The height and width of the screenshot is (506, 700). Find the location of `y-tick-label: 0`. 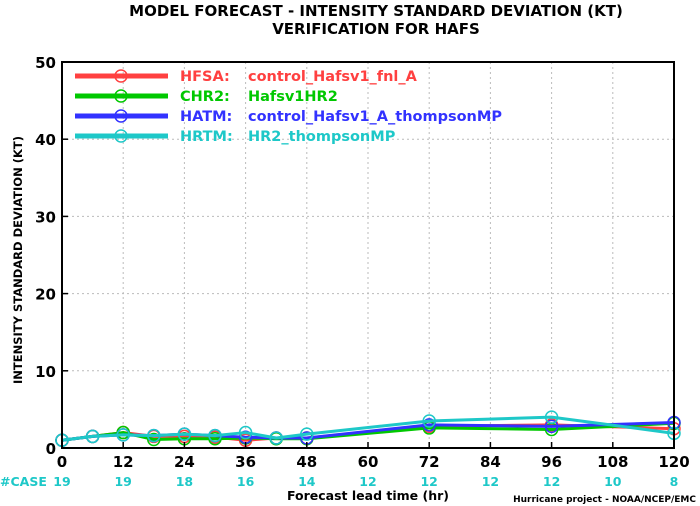

y-tick-label: 0 is located at coordinates (51, 449).